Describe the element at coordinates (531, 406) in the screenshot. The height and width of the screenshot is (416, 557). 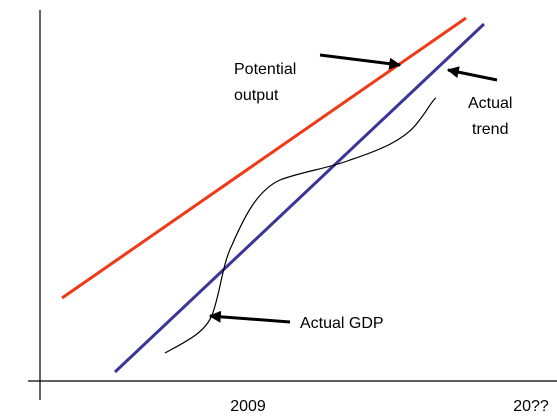
I see `x-axis-label: 20??` at that location.